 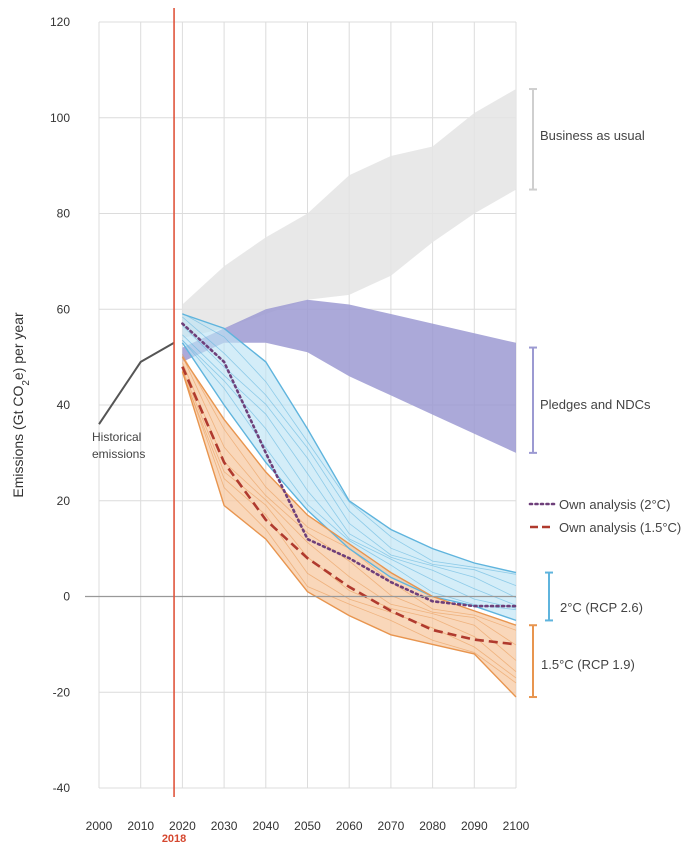 I want to click on y-tick-label: 80, so click(x=64, y=214).